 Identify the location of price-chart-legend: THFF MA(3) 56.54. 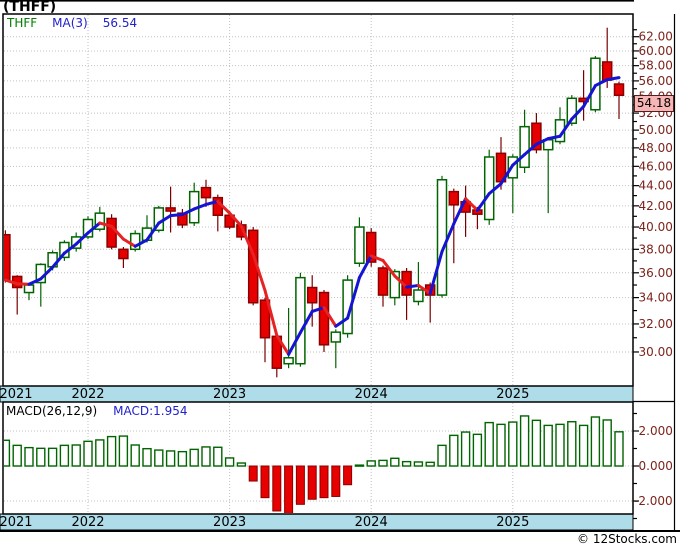
(72, 23).